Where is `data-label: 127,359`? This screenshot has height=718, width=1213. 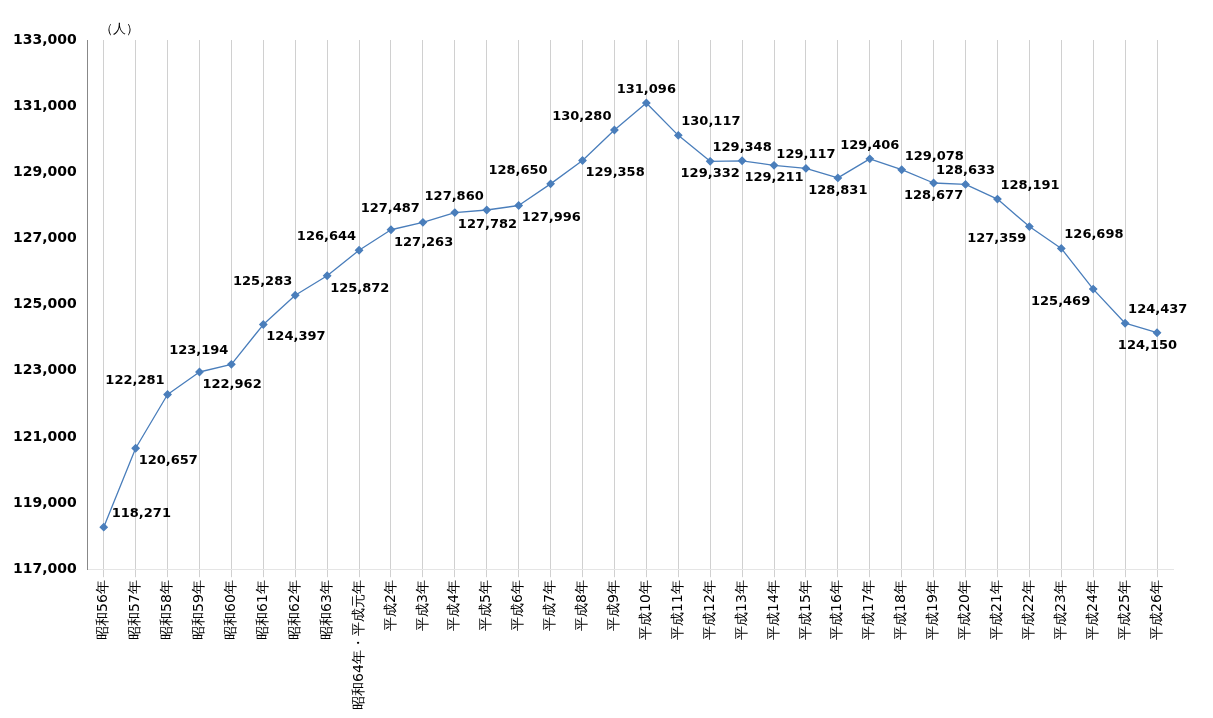 data-label: 127,359 is located at coordinates (997, 238).